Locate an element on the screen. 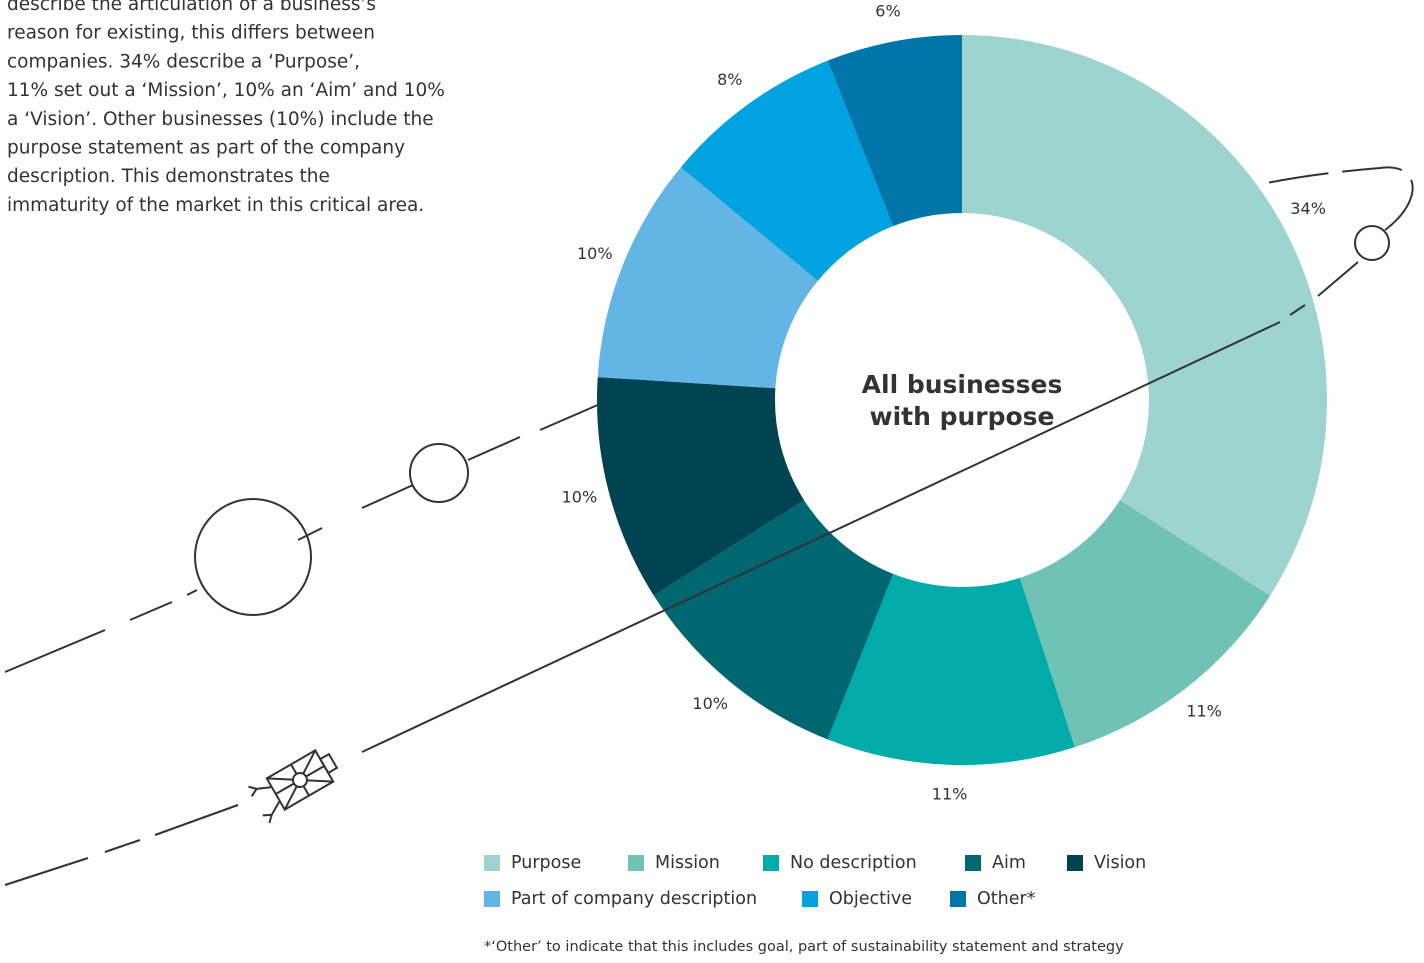 This screenshot has height=963, width=1424. legend-label: Part of company description is located at coordinates (634, 899).